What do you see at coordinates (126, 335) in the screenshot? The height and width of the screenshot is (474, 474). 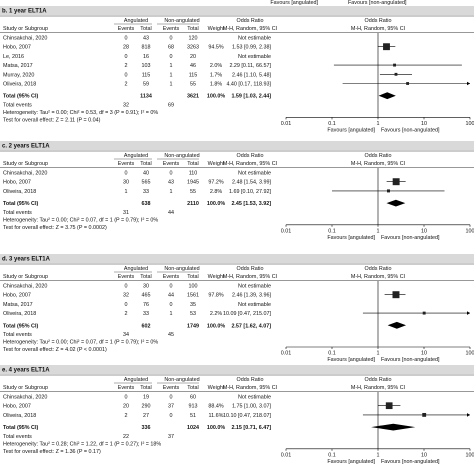 I see `total-events-angulated: 34` at bounding box center [126, 335].